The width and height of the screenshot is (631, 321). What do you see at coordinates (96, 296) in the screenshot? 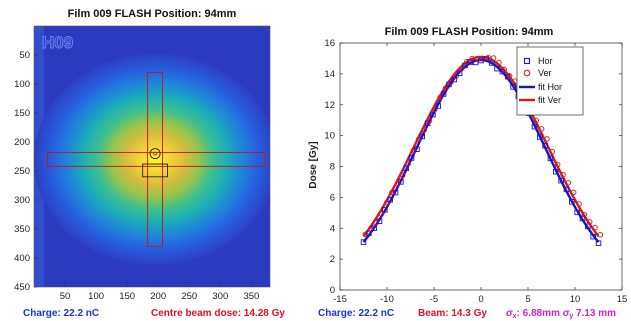
I see `left-x-tick-label: 100` at bounding box center [96, 296].